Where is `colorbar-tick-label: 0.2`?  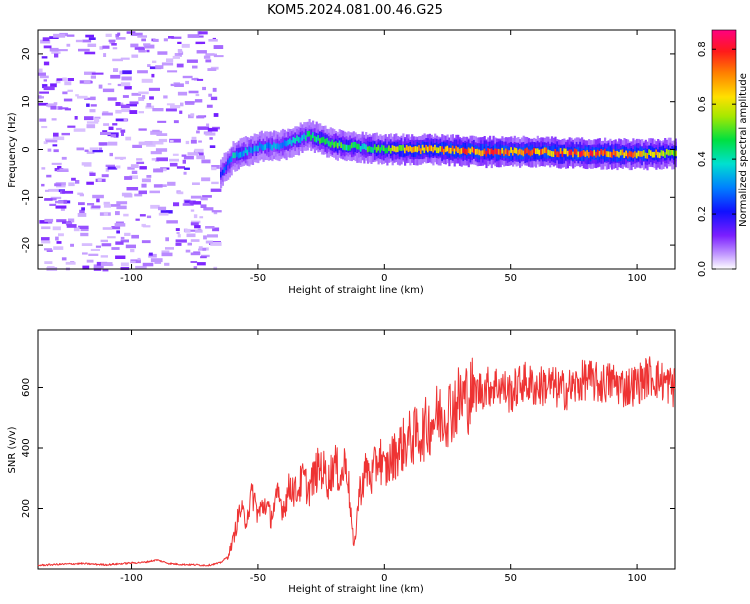 colorbar-tick-label: 0.2 is located at coordinates (702, 214).